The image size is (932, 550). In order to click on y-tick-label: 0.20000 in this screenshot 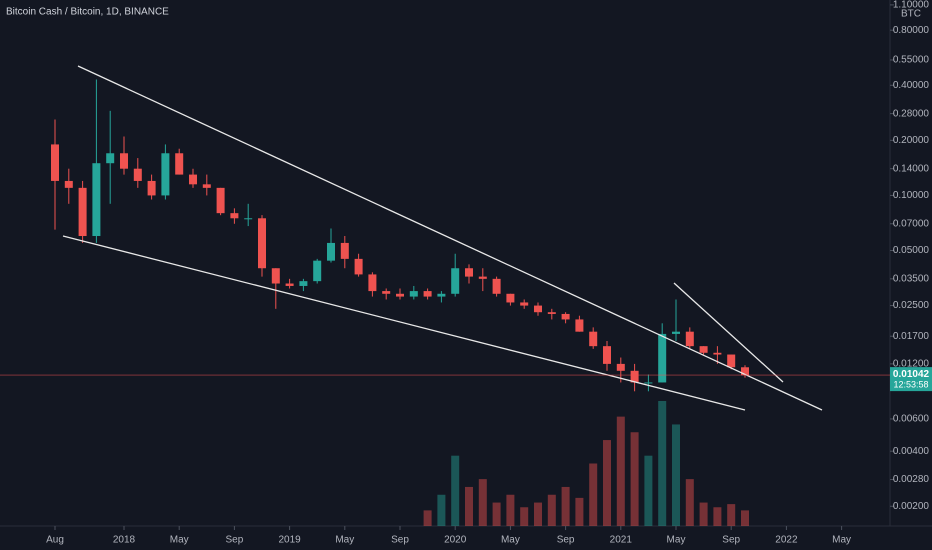, I will do `click(911, 140)`.